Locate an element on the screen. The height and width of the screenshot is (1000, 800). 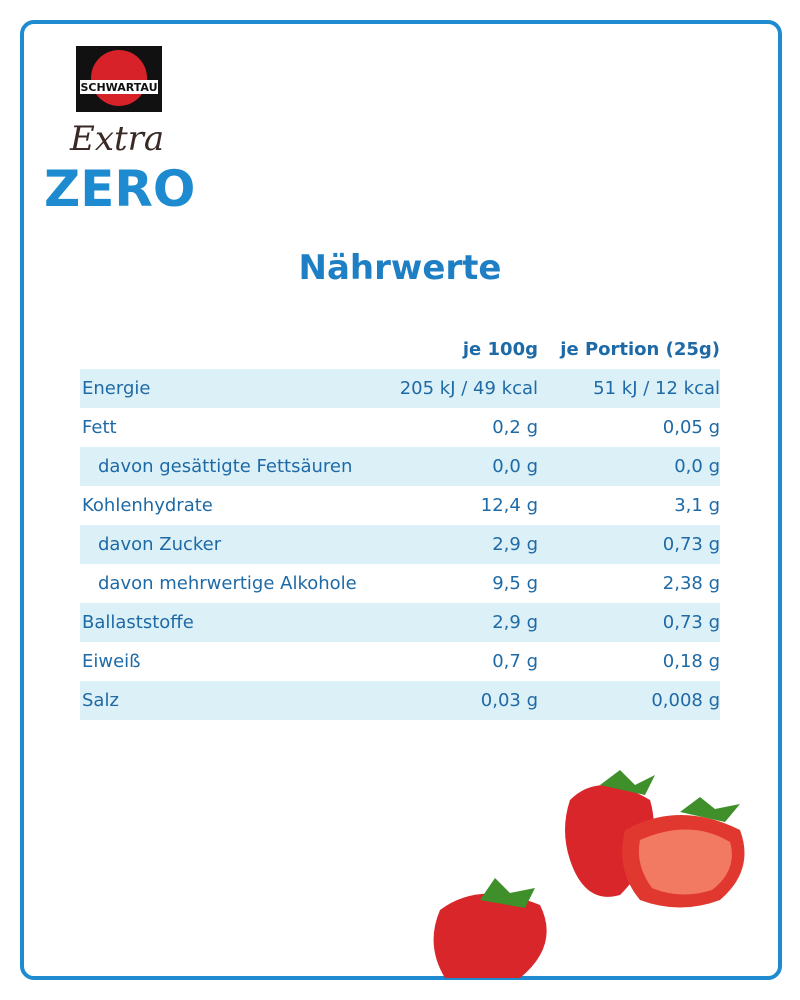
table-row: Ballaststoffe 2,9 g 0,73 g is located at coordinates (400, 622).